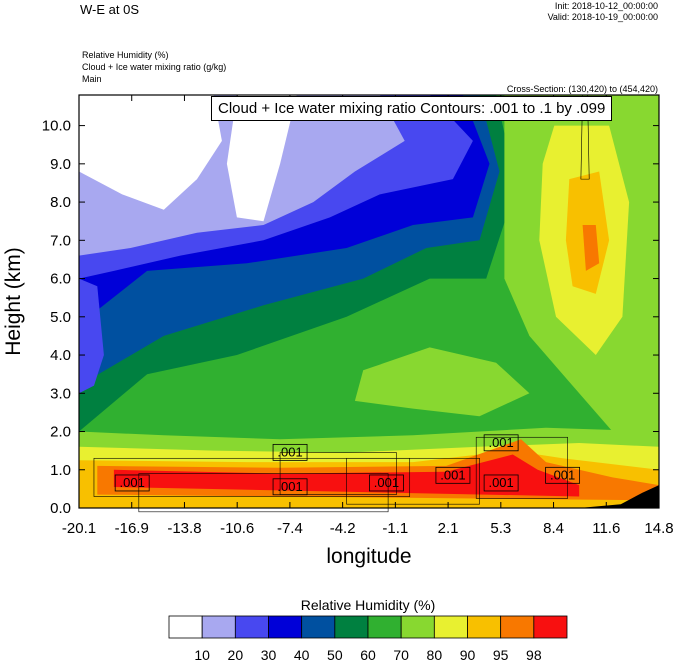 The width and height of the screenshot is (674, 667). I want to click on x-tick-label: -1.1, so click(395, 528).